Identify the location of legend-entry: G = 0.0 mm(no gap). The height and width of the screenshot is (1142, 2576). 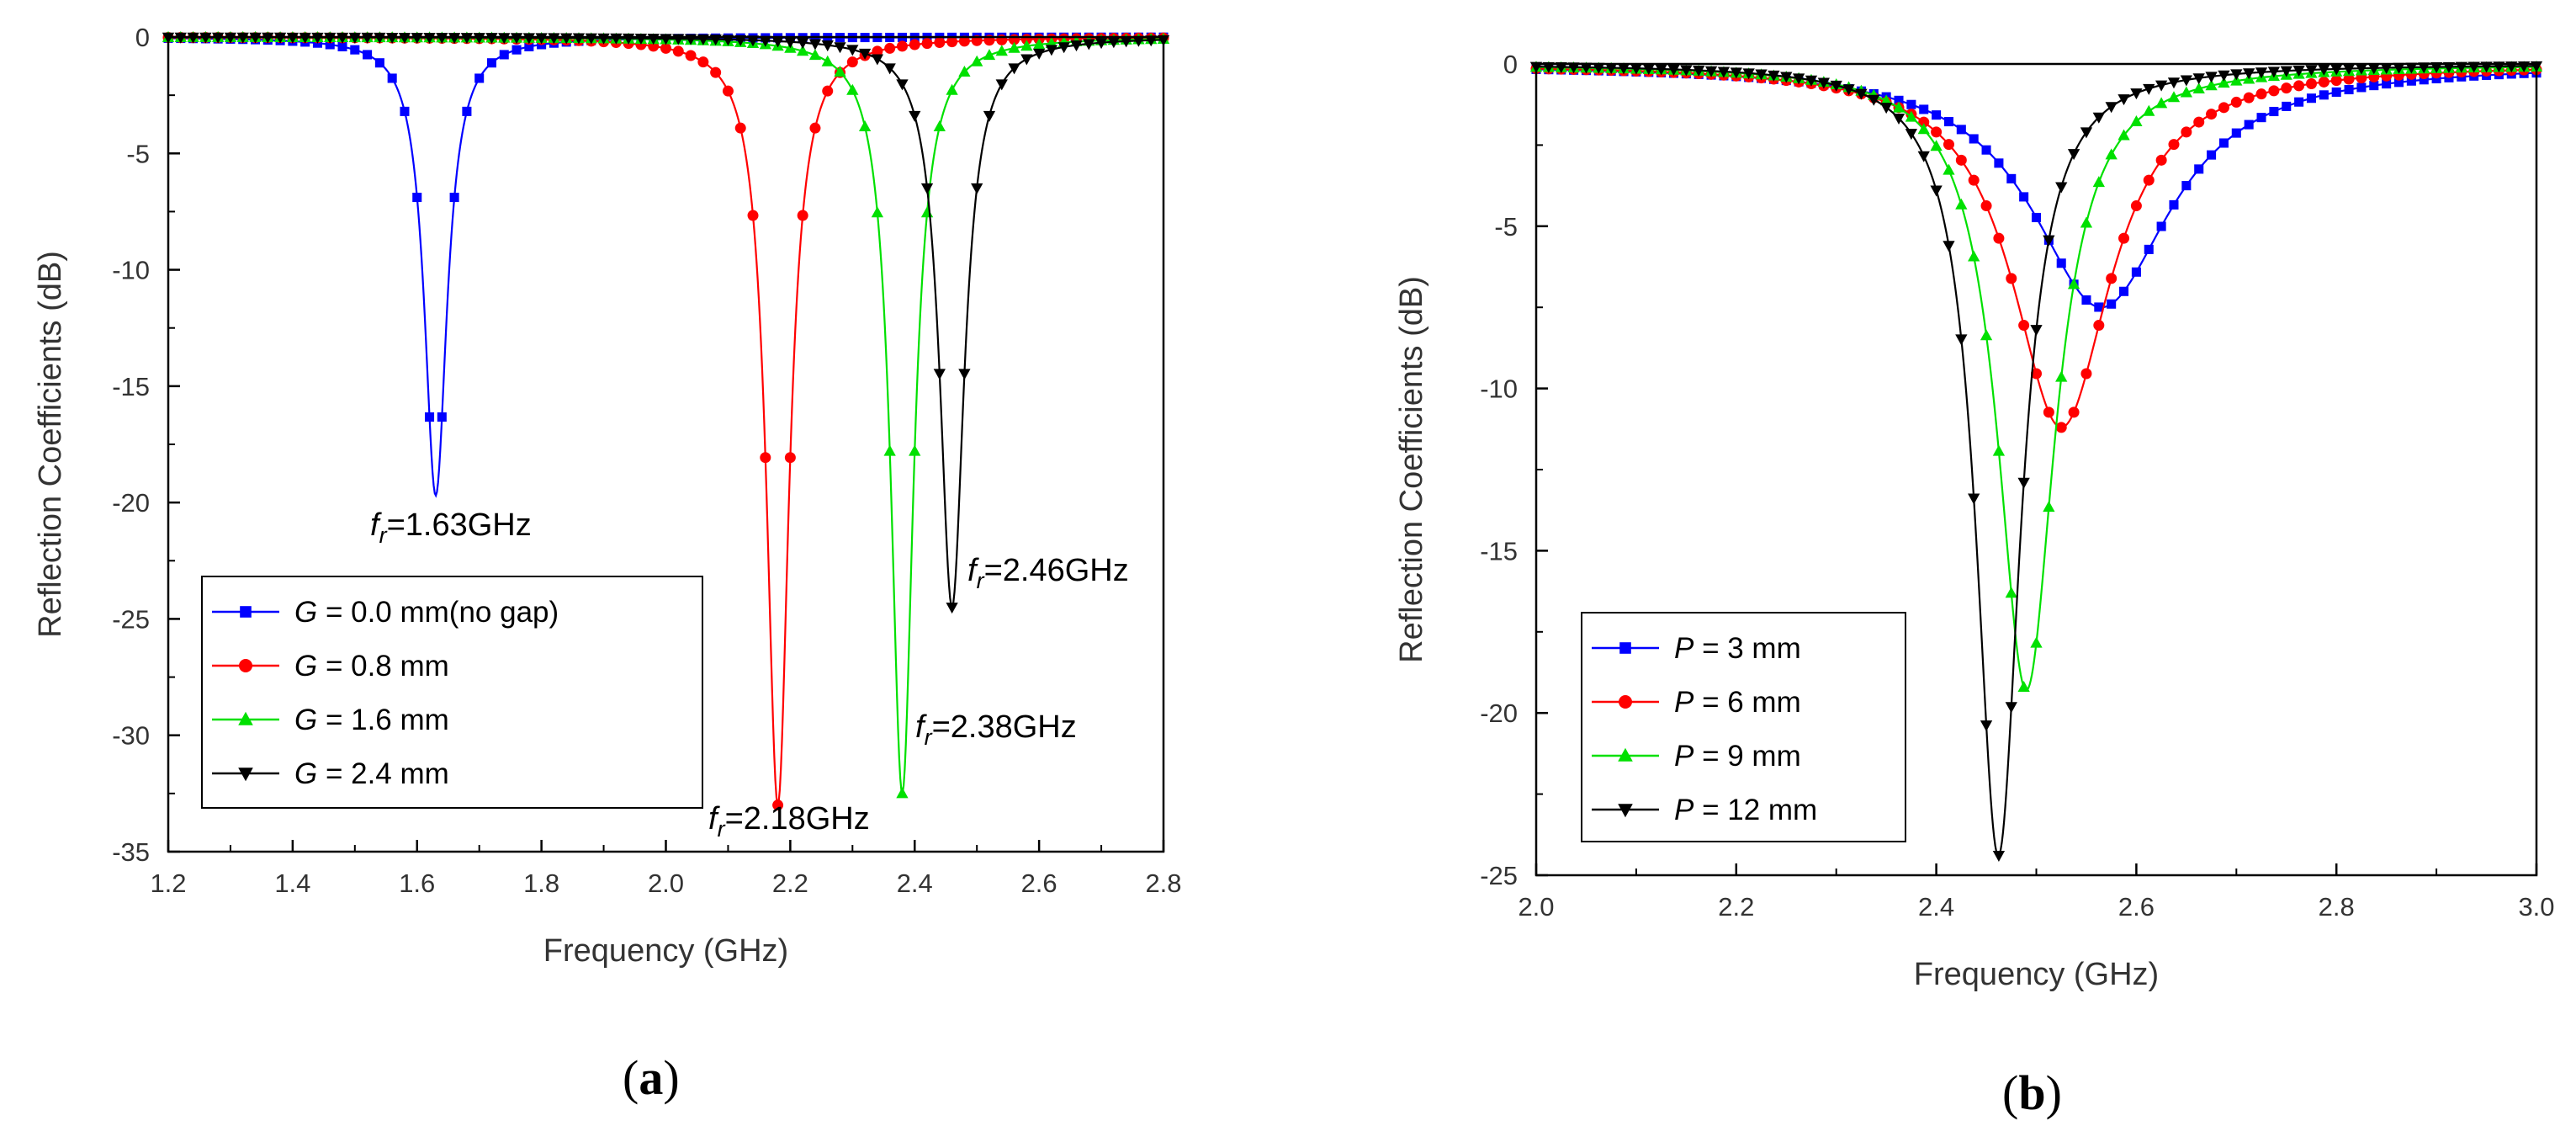
(385, 612).